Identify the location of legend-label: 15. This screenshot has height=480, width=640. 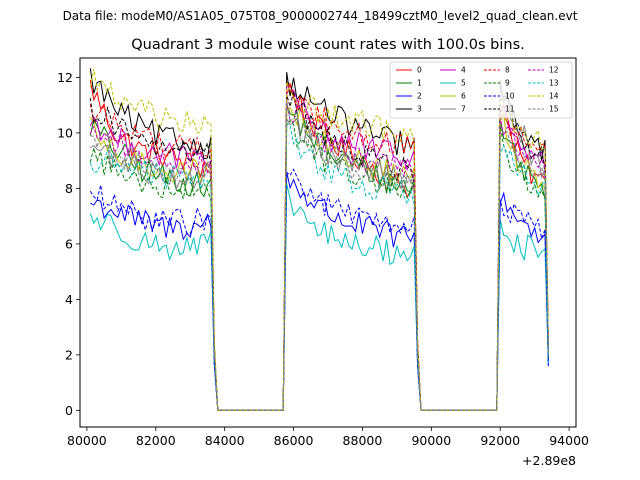
(554, 109).